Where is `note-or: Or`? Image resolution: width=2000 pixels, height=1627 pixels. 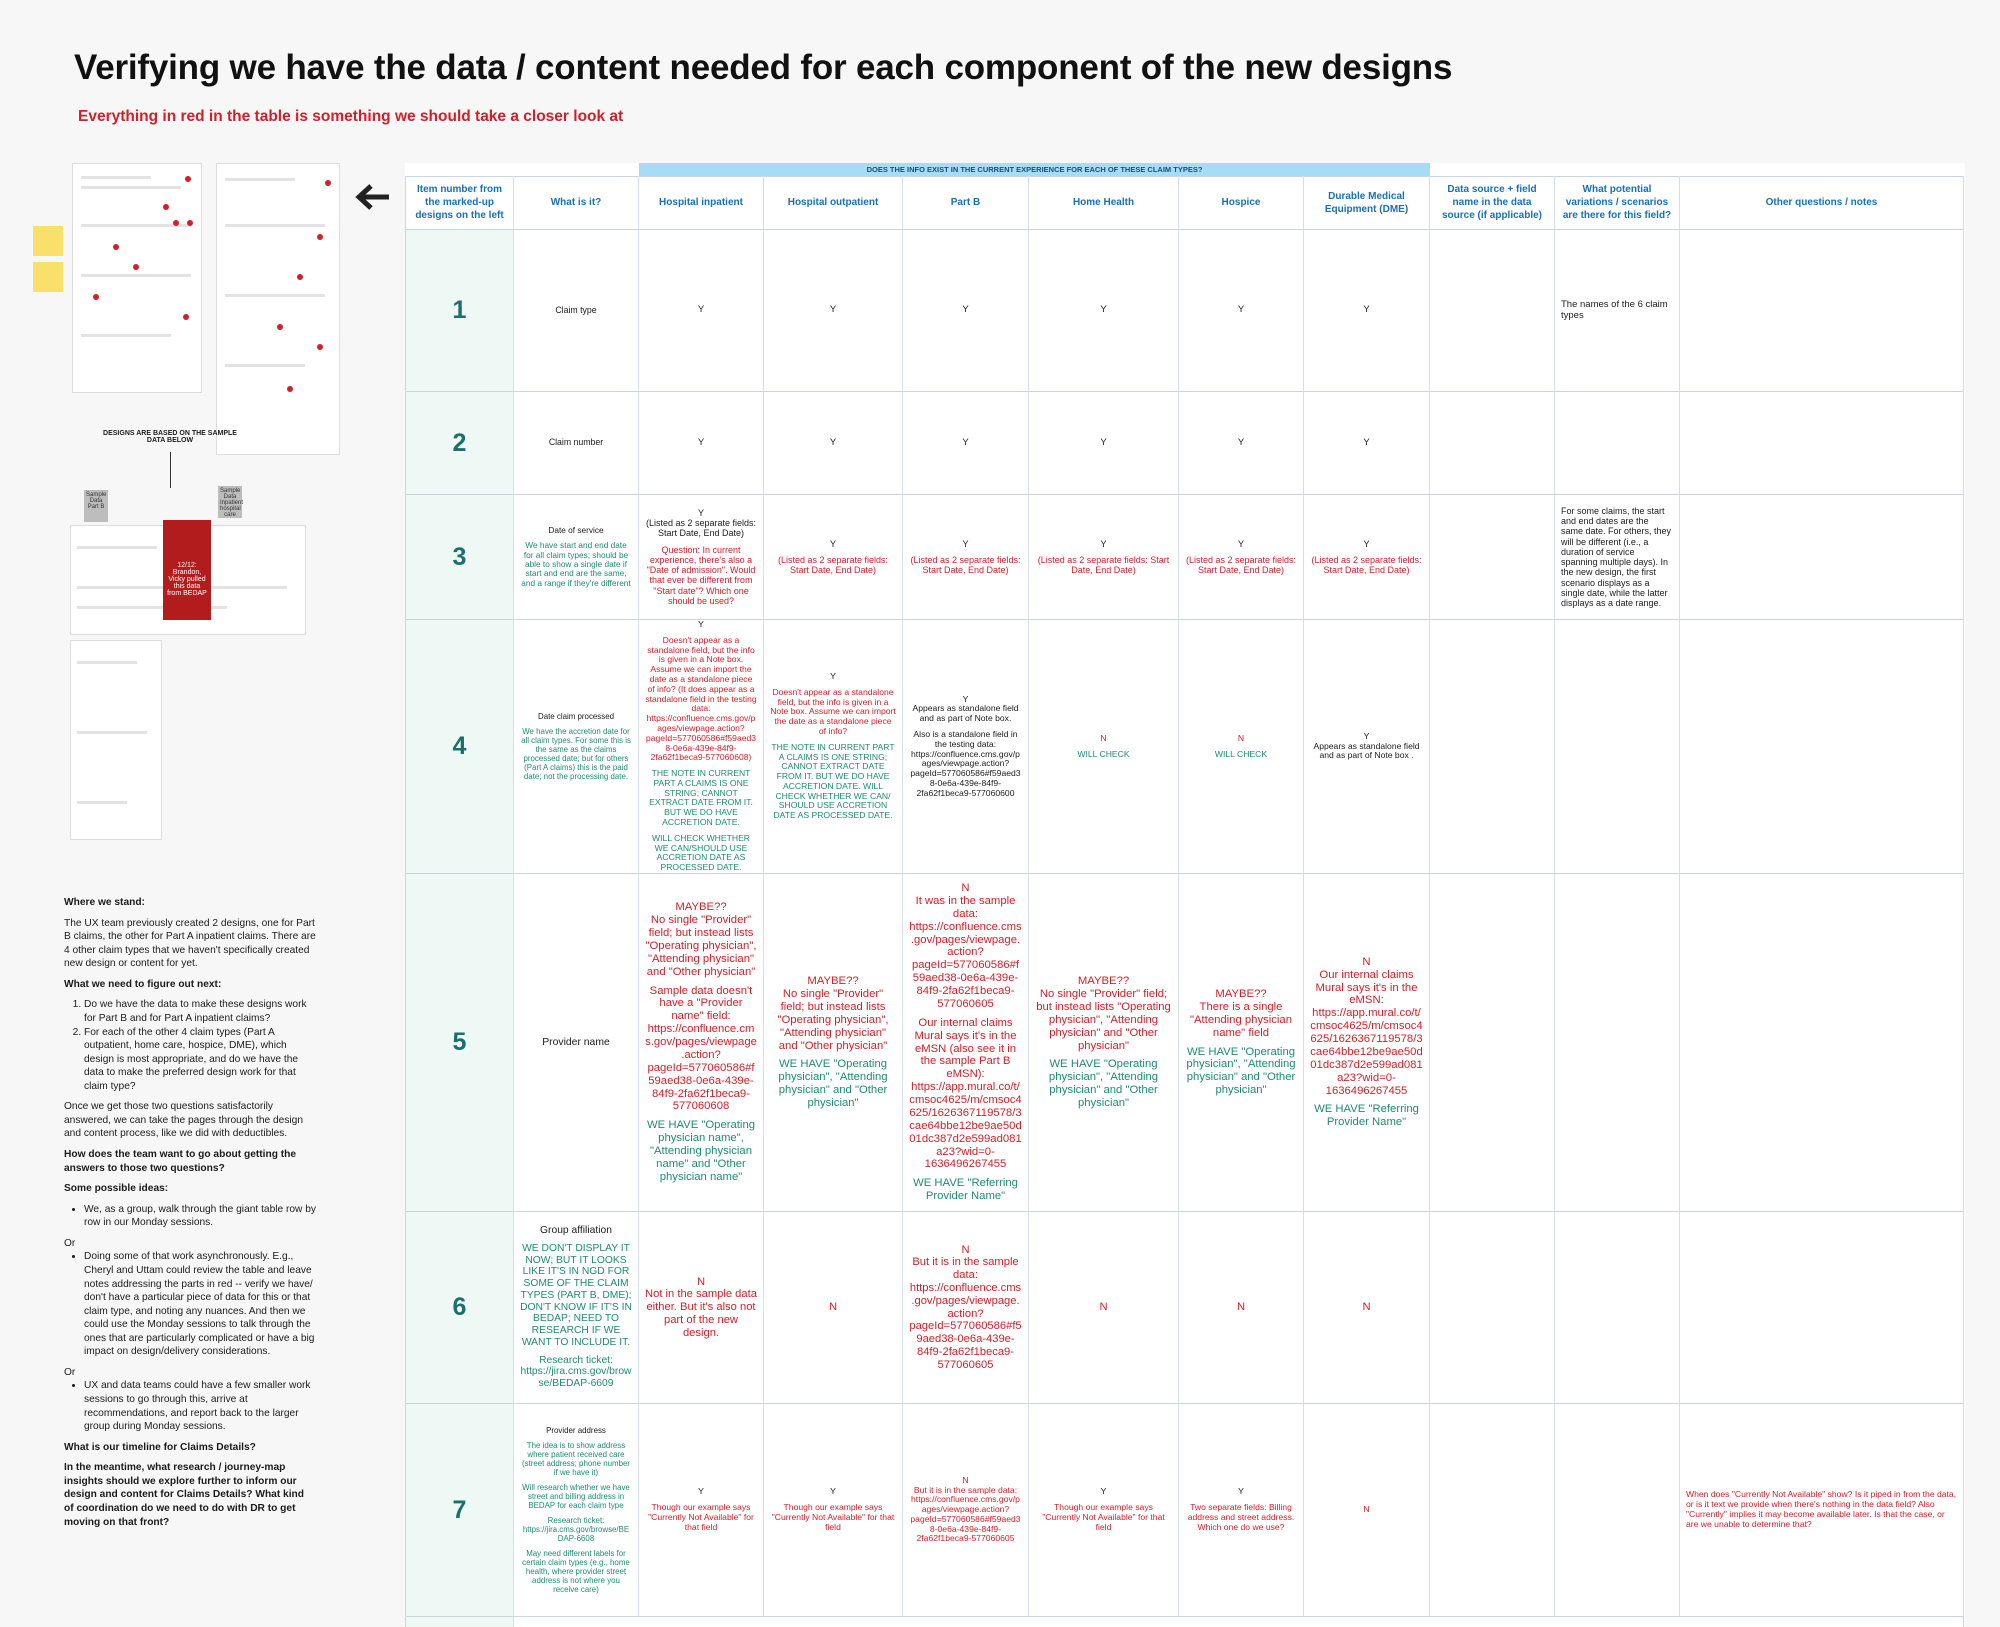 note-or: Or is located at coordinates (70, 1243).